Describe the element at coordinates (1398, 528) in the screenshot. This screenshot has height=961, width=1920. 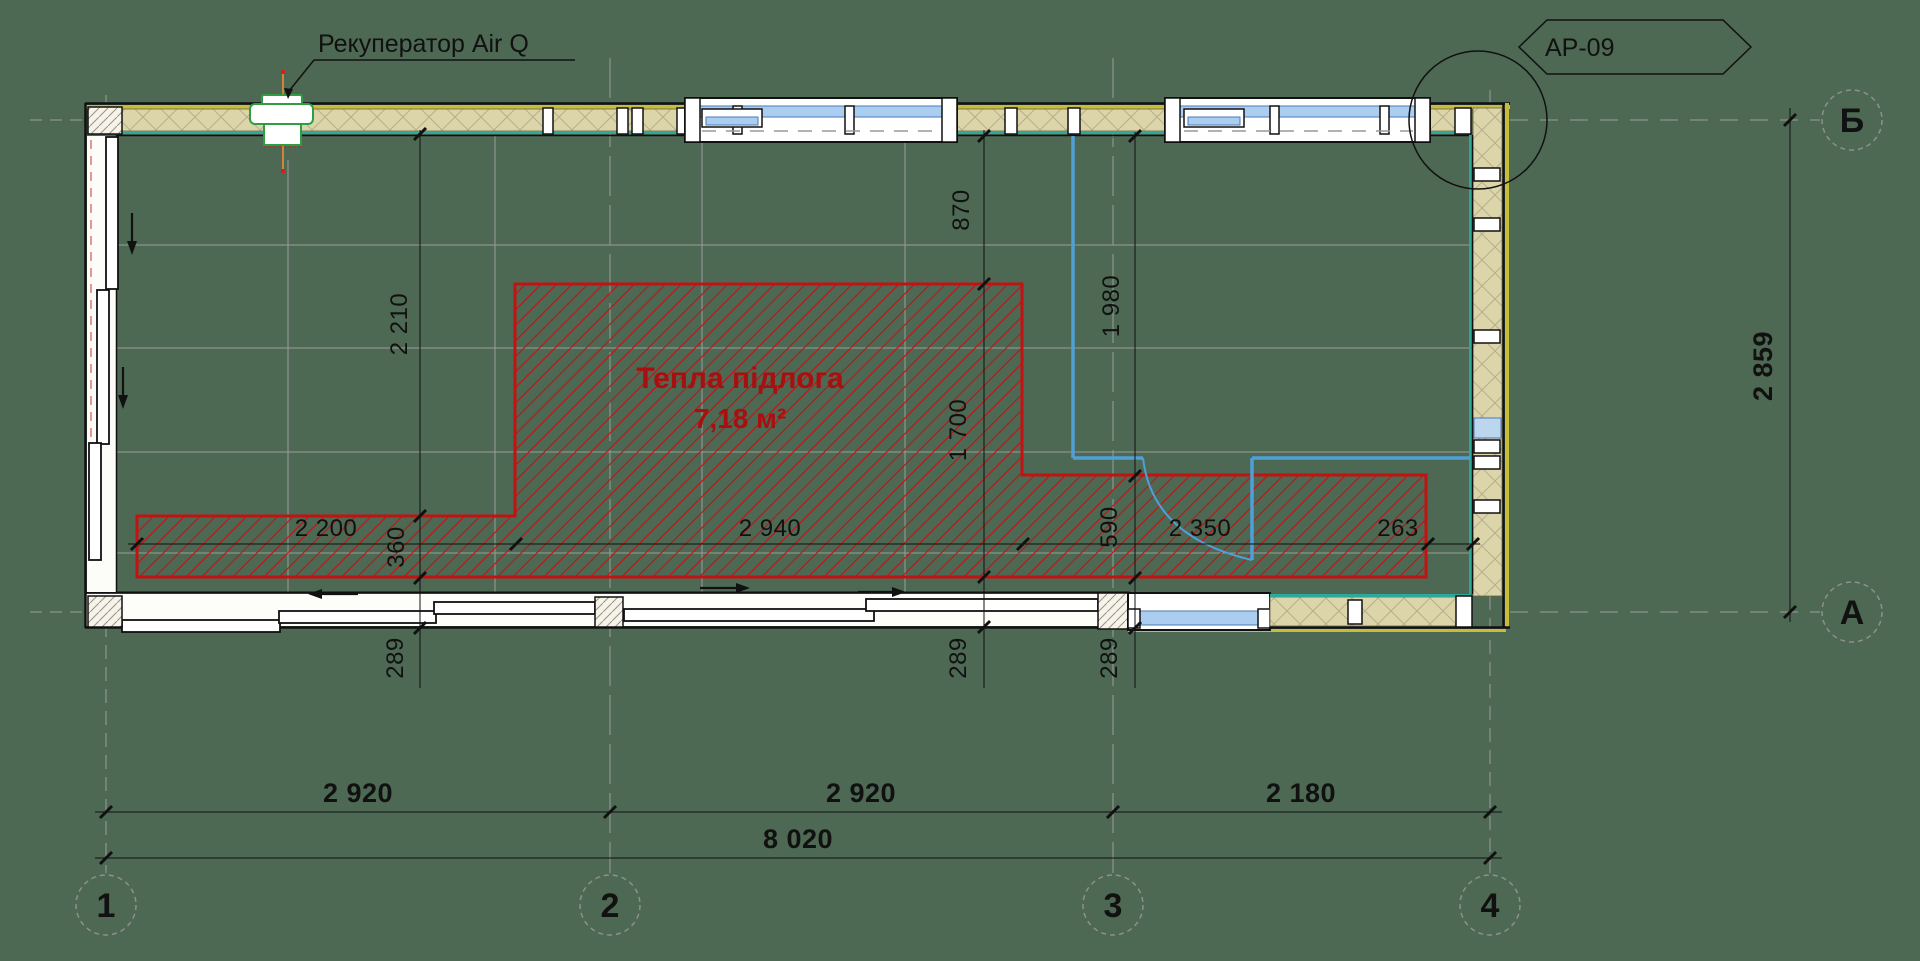
I see `dim-263: 263` at that location.